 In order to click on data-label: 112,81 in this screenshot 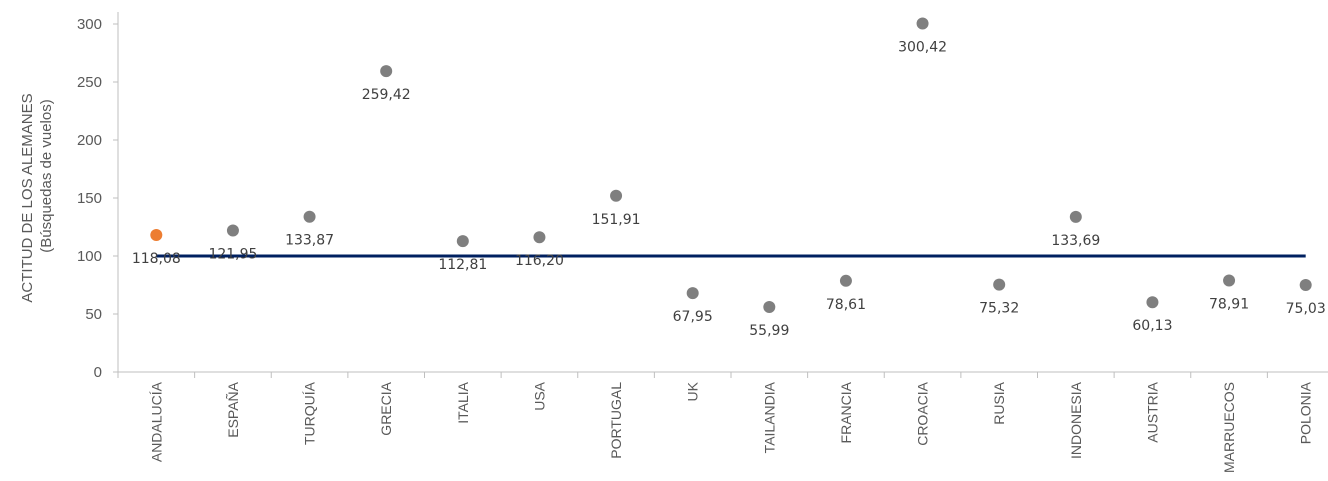, I will do `click(462, 265)`.